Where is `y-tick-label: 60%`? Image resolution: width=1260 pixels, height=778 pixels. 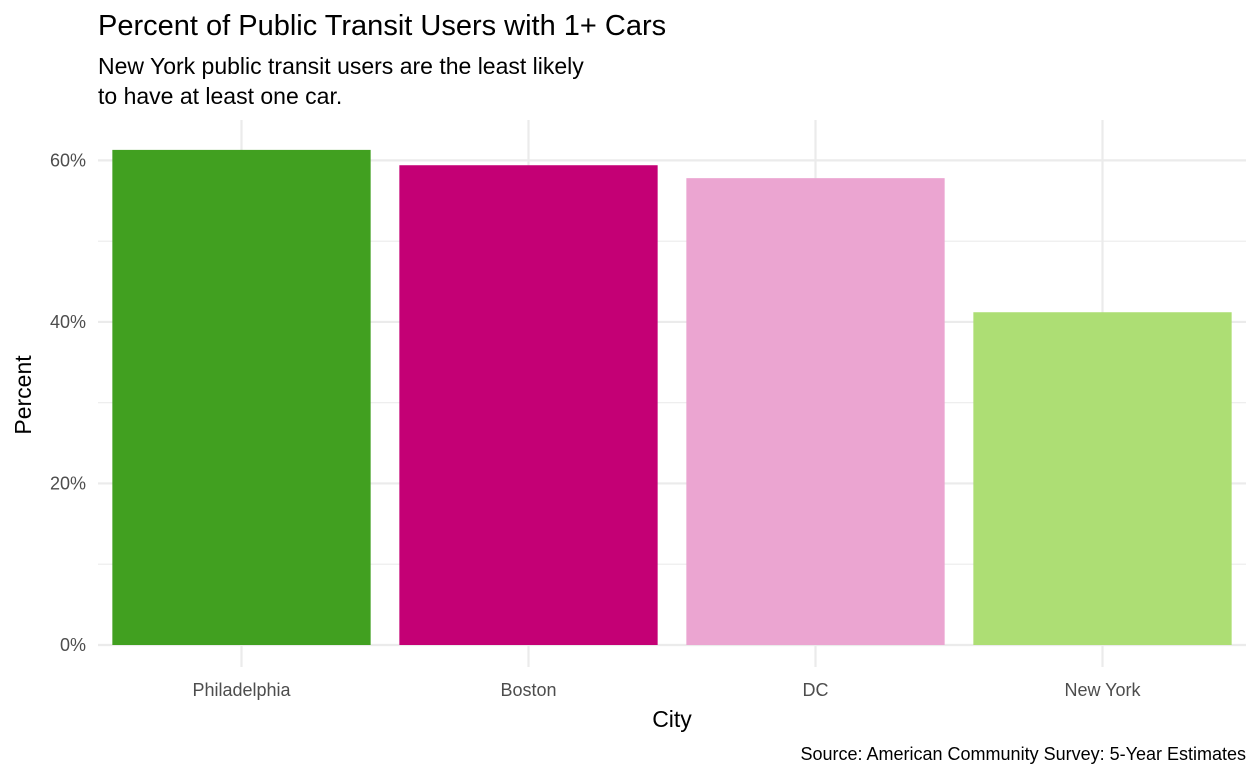 y-tick-label: 60% is located at coordinates (68, 160).